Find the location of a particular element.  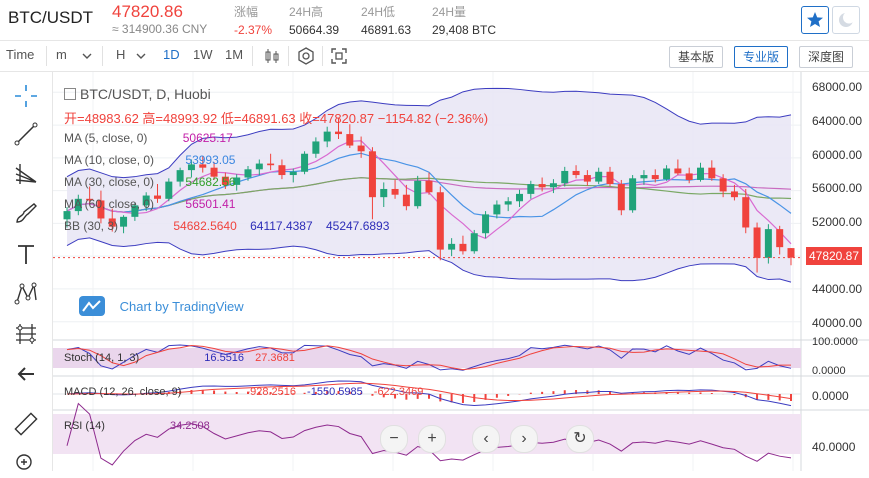

zoom-in-icon is located at coordinates (26, 464).